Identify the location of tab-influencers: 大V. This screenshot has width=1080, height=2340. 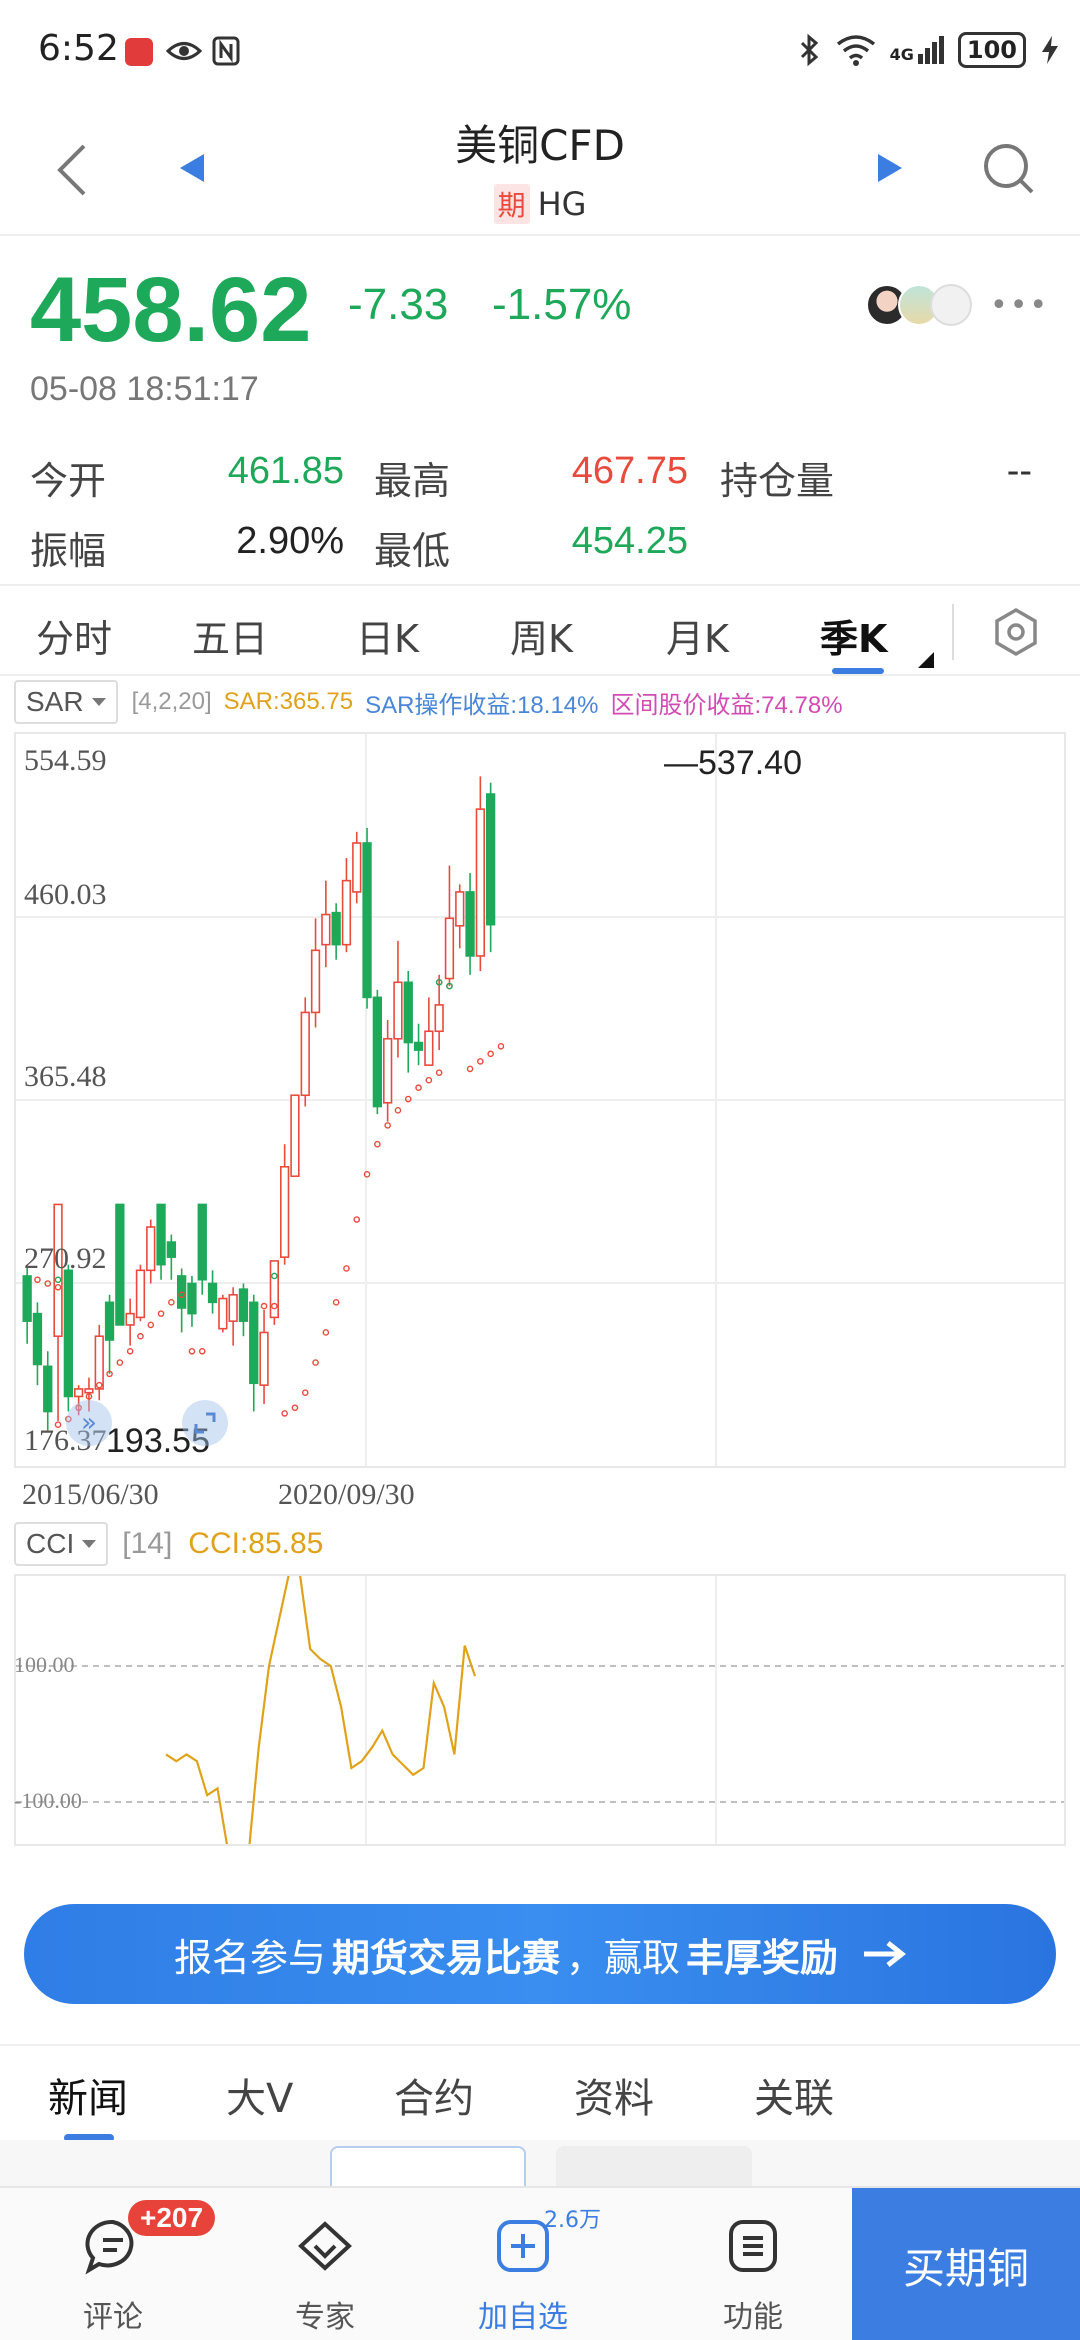
(260, 2099).